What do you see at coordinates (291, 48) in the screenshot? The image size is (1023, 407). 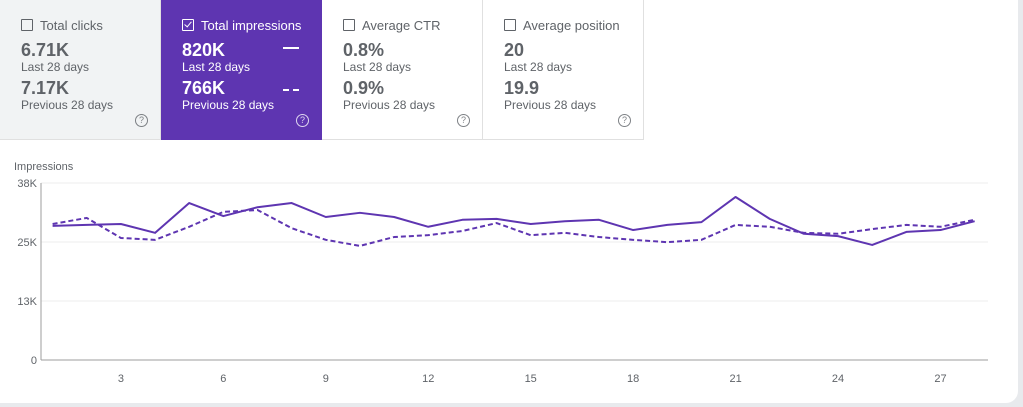 I see `solid-line-legend-icon` at bounding box center [291, 48].